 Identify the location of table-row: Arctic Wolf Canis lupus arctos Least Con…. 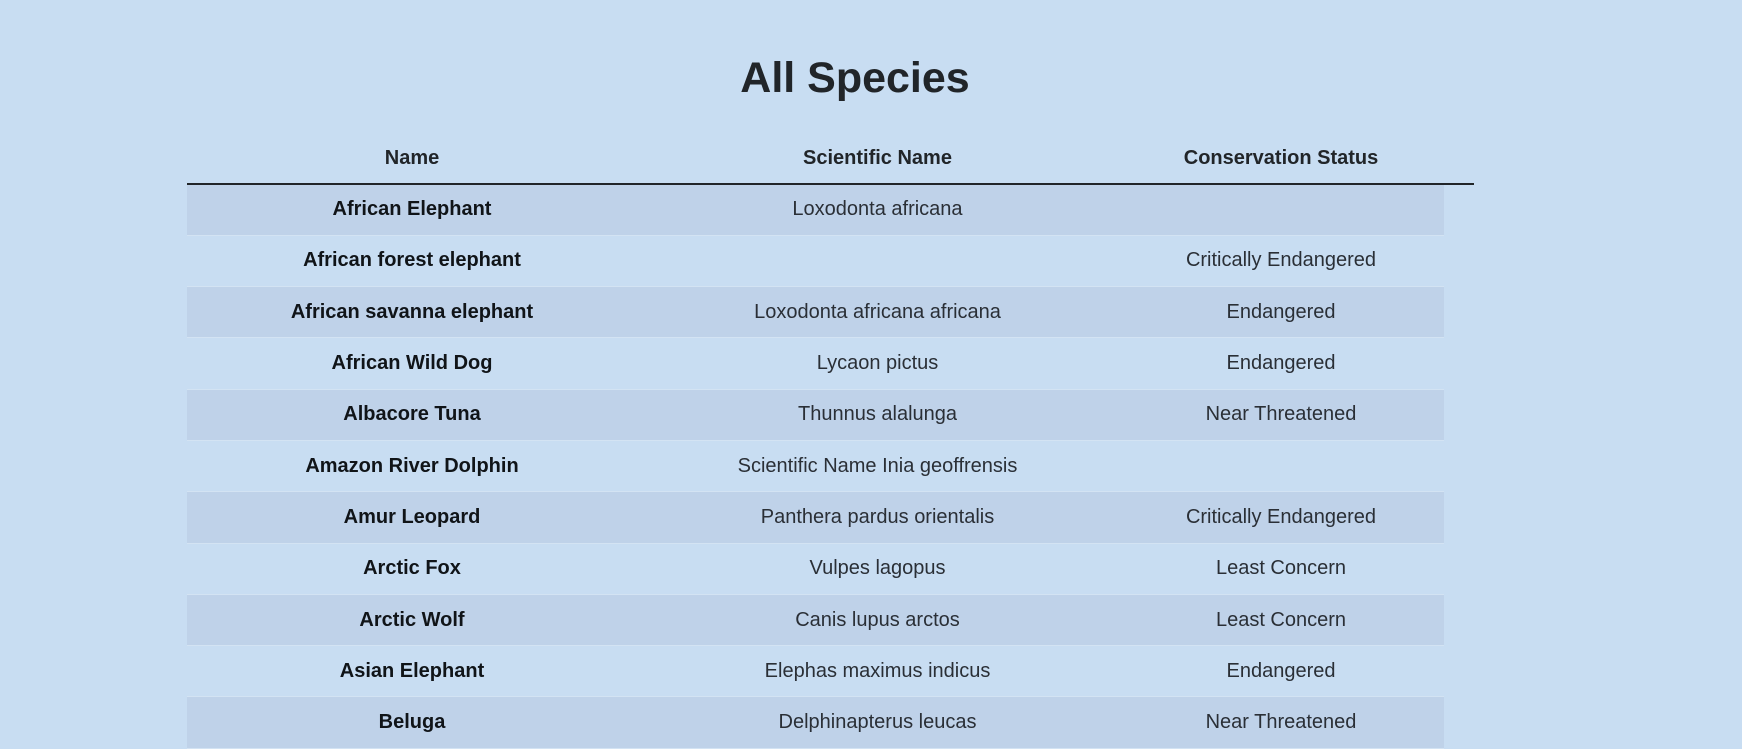
(830, 620).